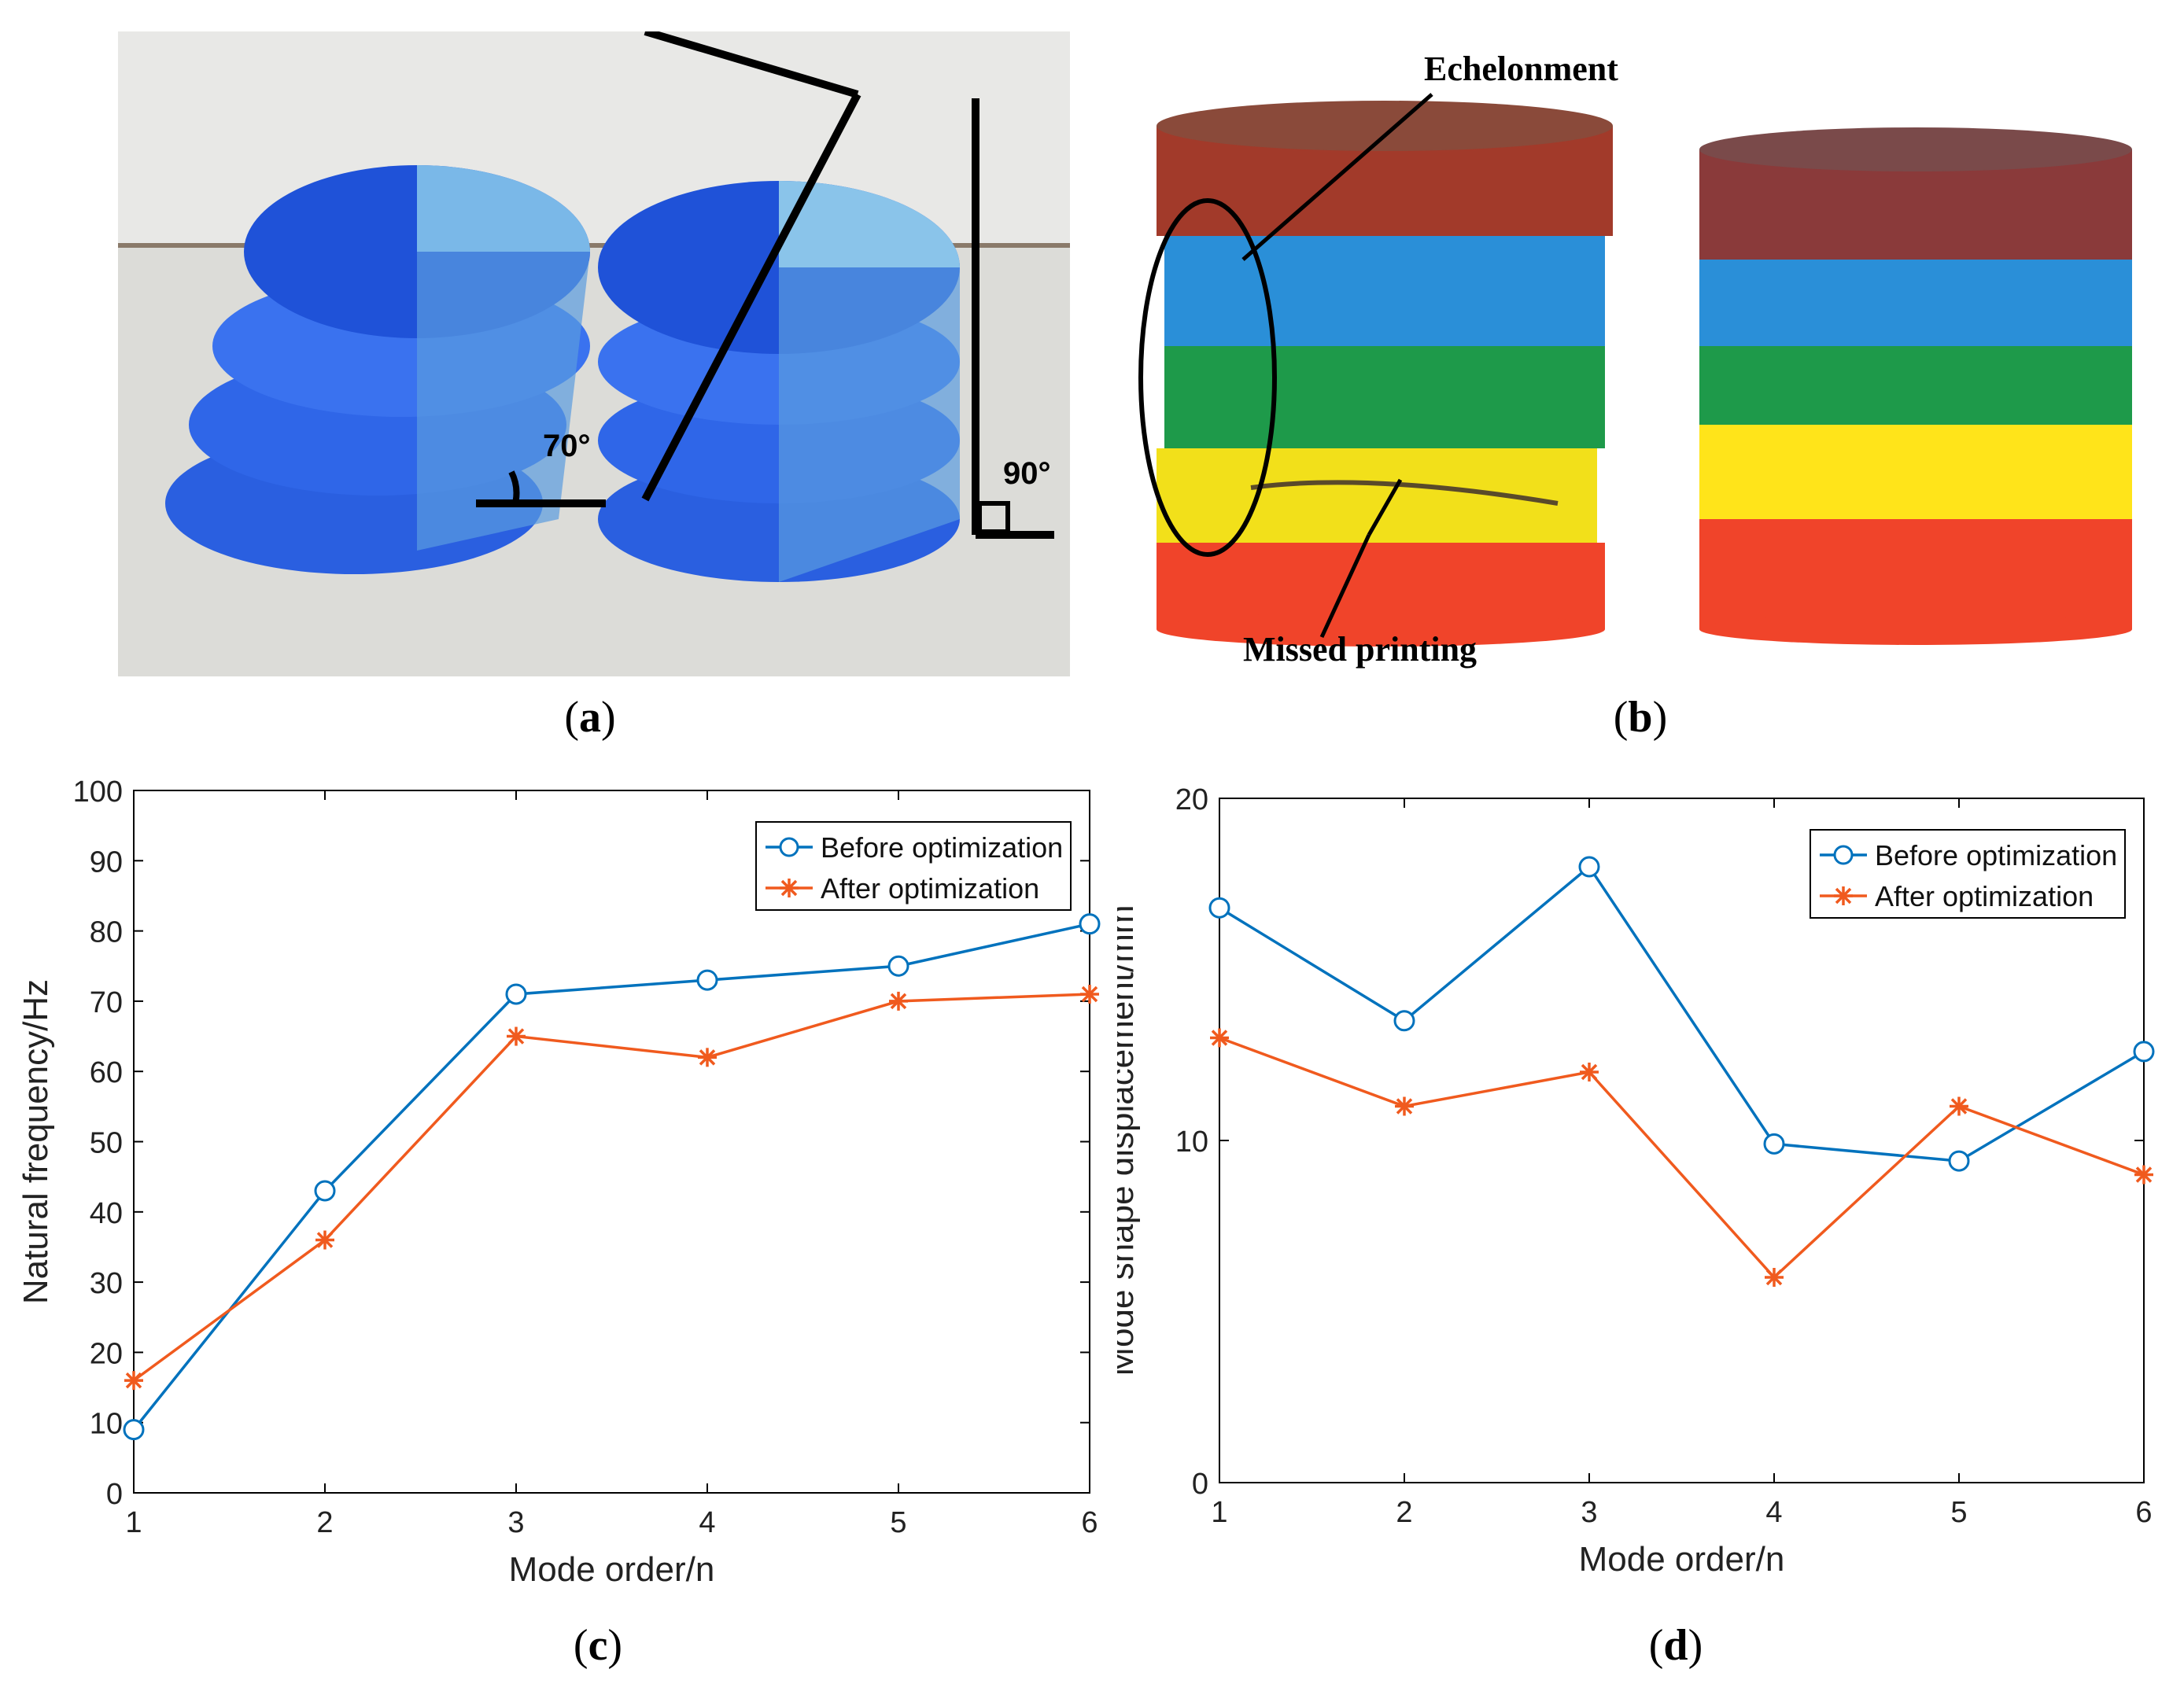 Image resolution: width=2184 pixels, height=1706 pixels. What do you see at coordinates (1385, 374) in the screenshot?
I see `cylinder-defective` at bounding box center [1385, 374].